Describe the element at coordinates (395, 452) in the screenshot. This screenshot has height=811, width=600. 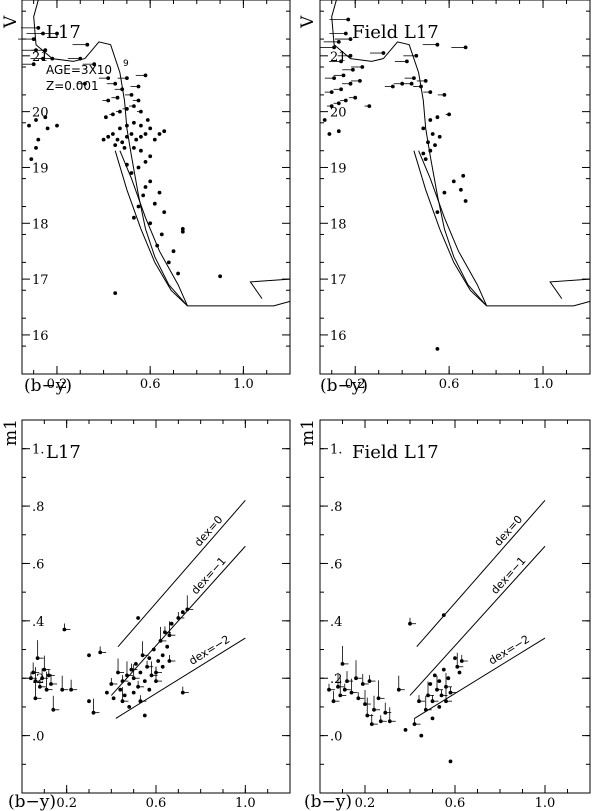
I see `panel-title: Field L17` at that location.